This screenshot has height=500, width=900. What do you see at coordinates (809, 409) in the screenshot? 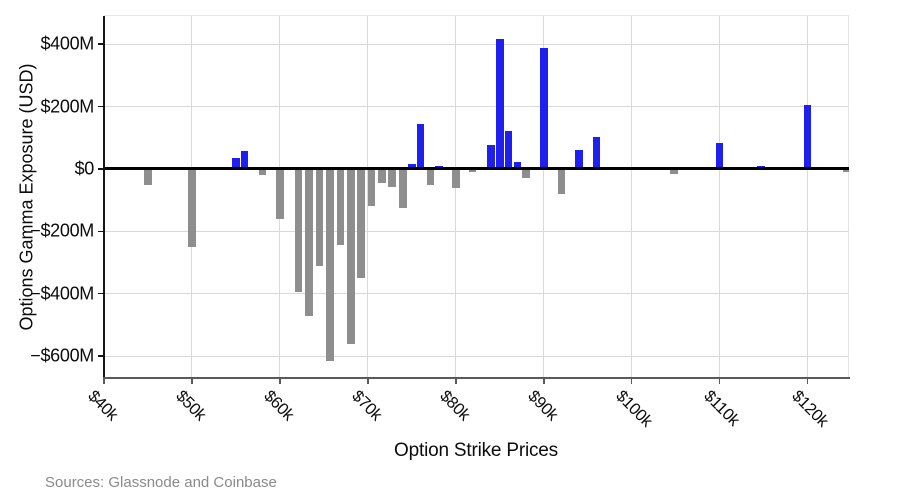
I see `x-tick-label: $120k` at bounding box center [809, 409].